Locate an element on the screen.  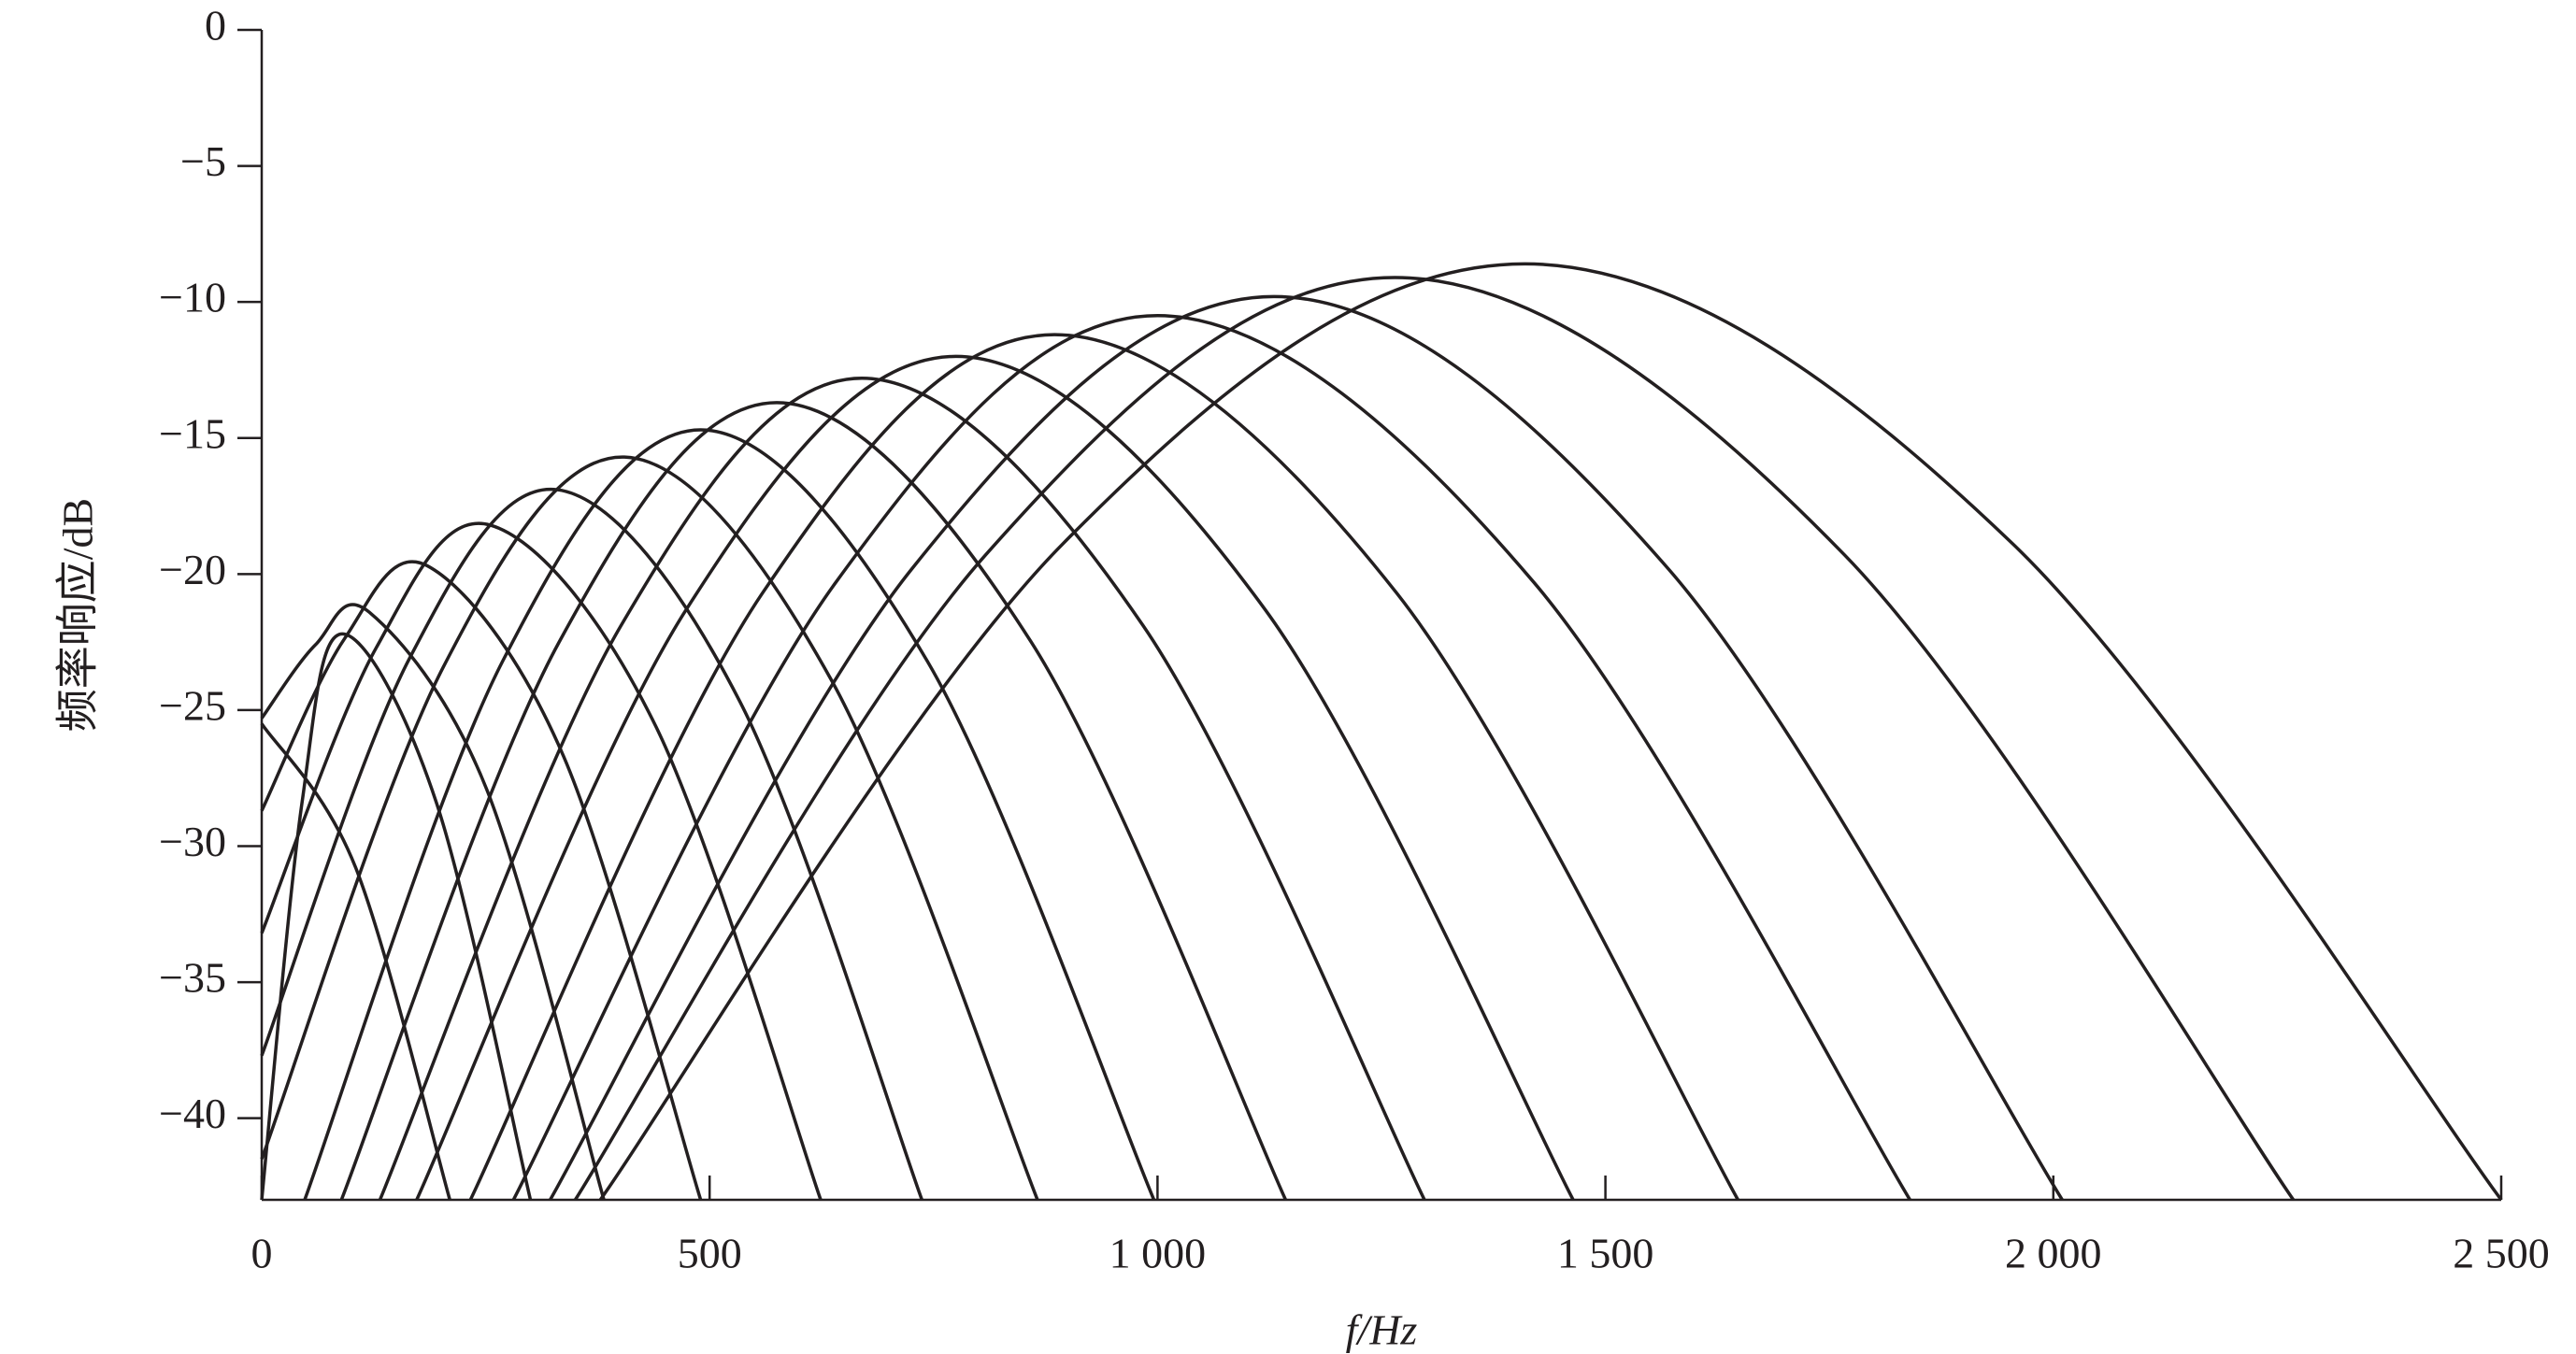
y-tick-label: −30 is located at coordinates (192, 841).